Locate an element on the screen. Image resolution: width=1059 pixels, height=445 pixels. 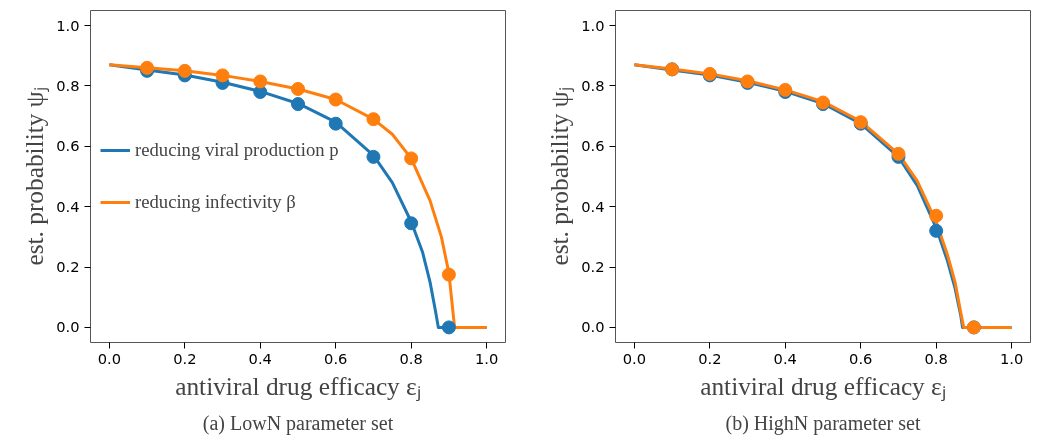
text: (b) HighN parameter set is located at coordinates (823, 423).